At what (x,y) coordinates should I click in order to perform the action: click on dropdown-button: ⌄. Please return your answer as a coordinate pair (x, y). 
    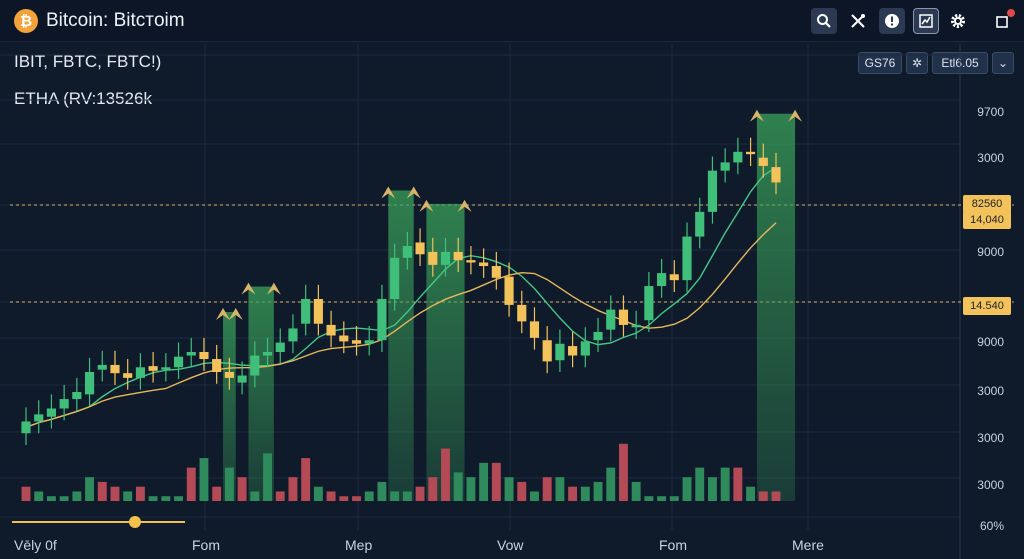
    Looking at the image, I should click on (1003, 63).